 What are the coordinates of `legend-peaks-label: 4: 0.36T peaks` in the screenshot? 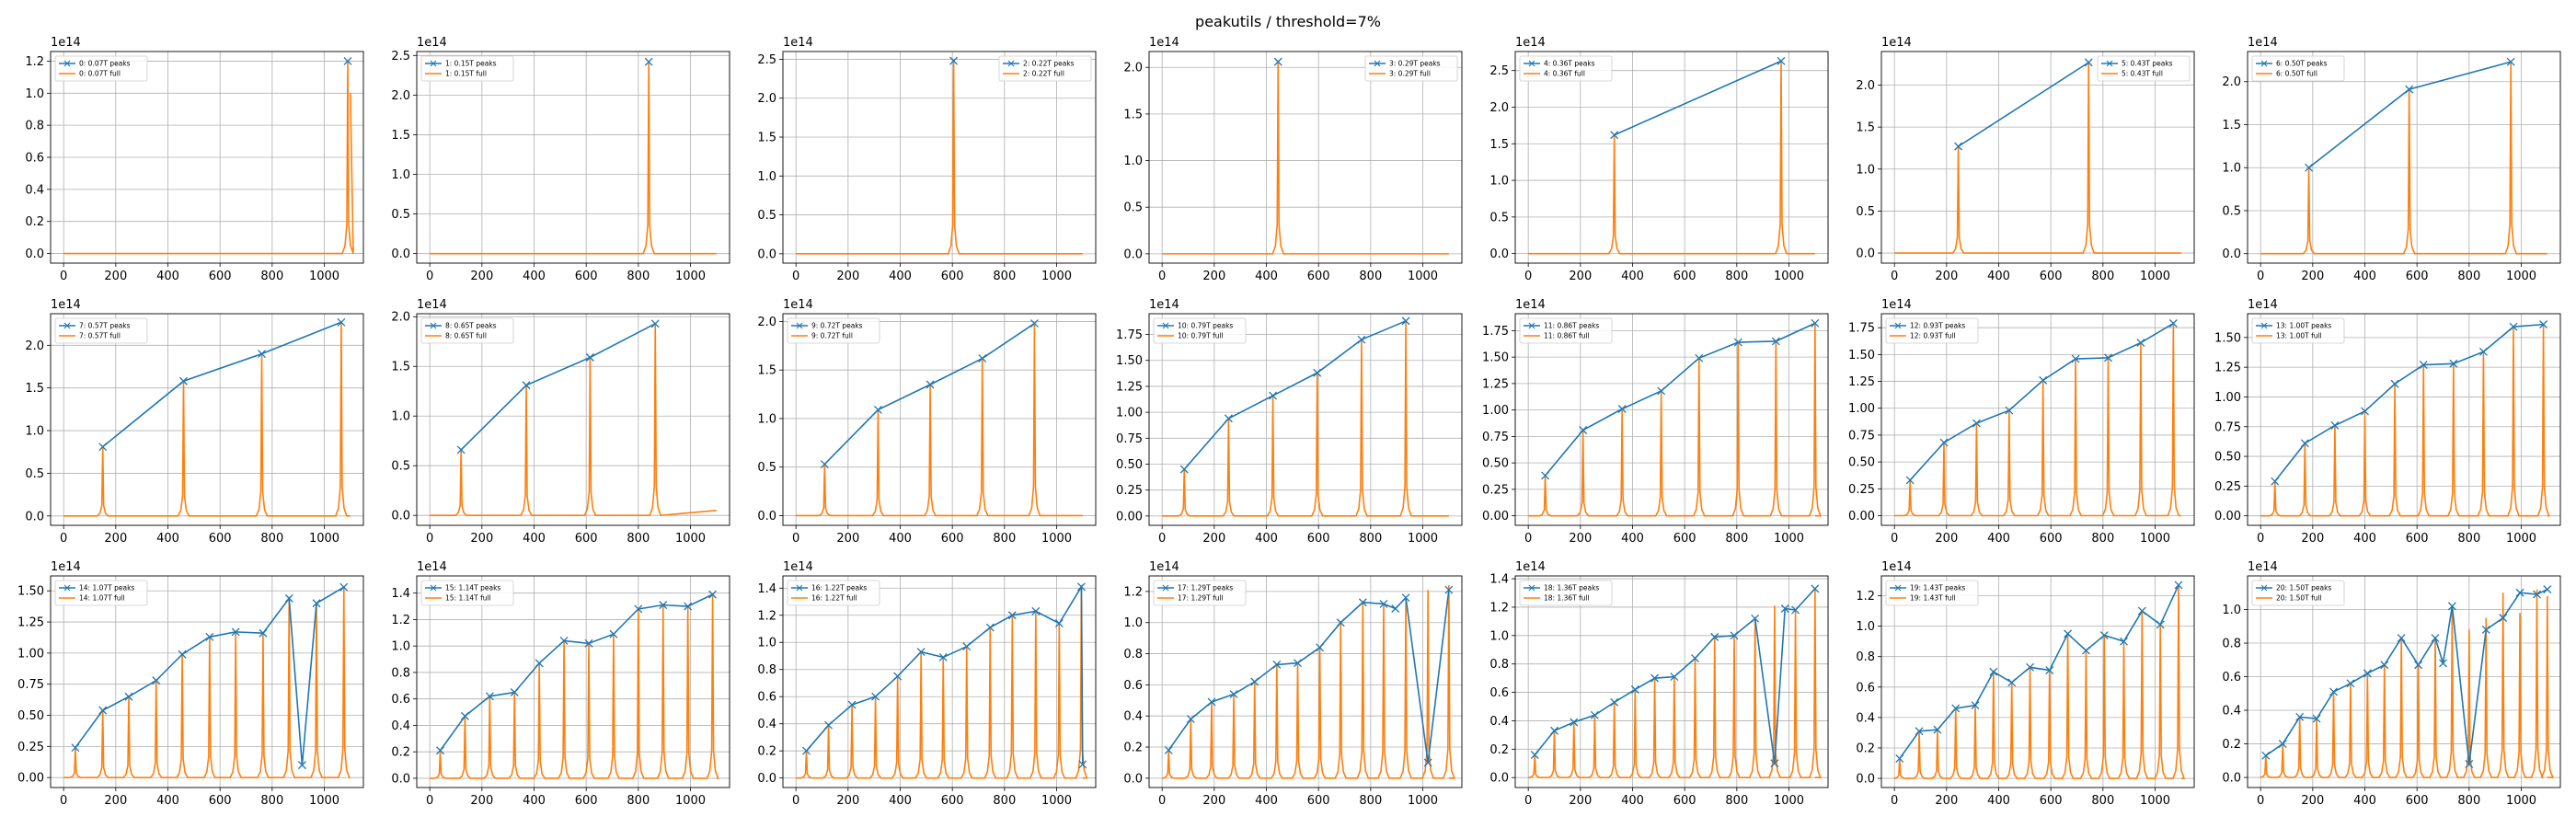 It's located at (1569, 64).